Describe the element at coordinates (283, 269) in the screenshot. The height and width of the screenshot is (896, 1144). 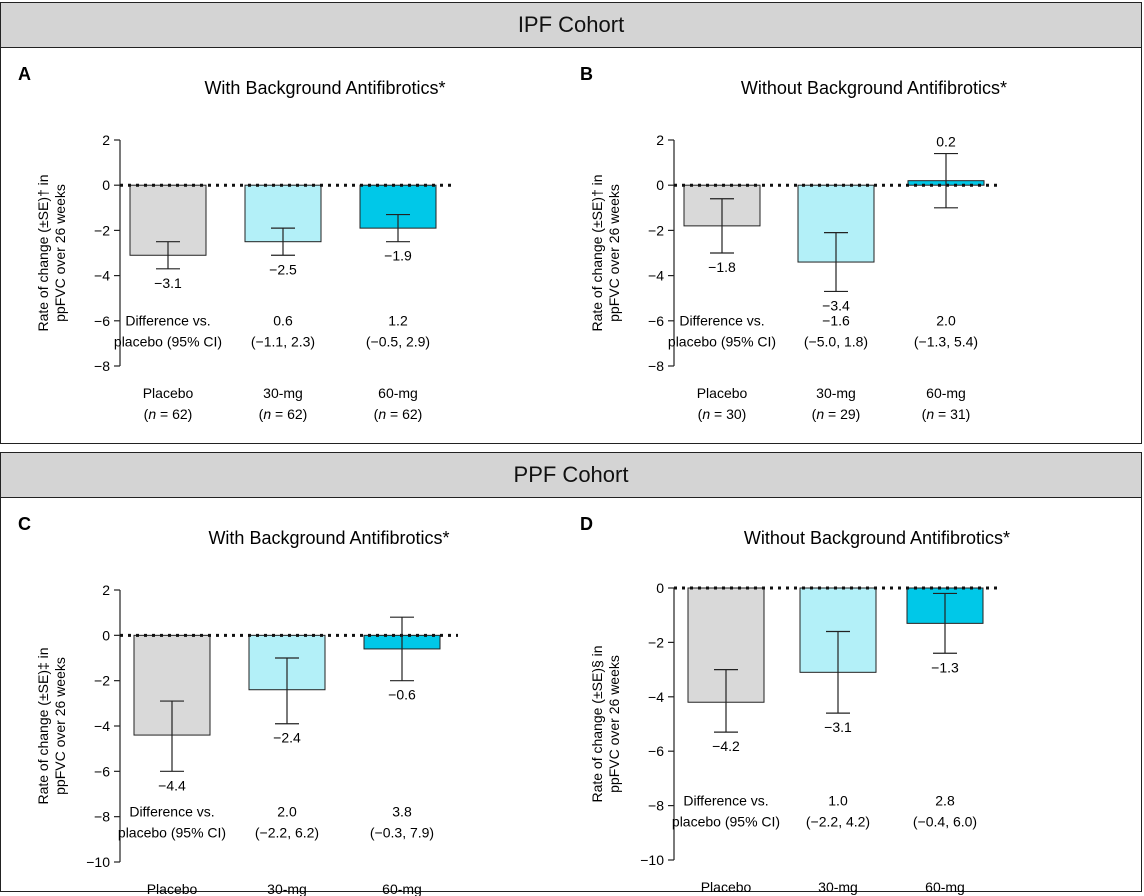
I see `data-label: −2.5` at that location.